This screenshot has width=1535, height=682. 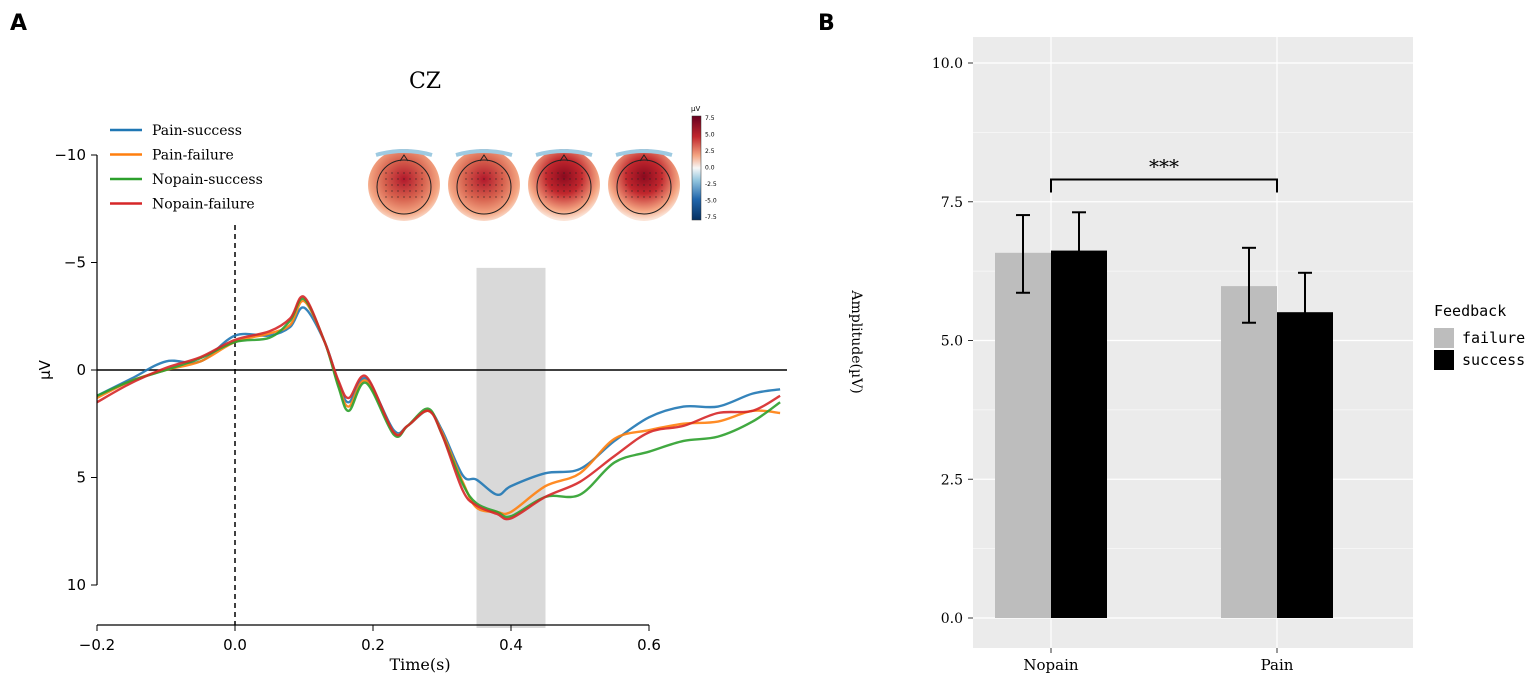 What do you see at coordinates (696, 168) in the screenshot?
I see `colorbar` at bounding box center [696, 168].